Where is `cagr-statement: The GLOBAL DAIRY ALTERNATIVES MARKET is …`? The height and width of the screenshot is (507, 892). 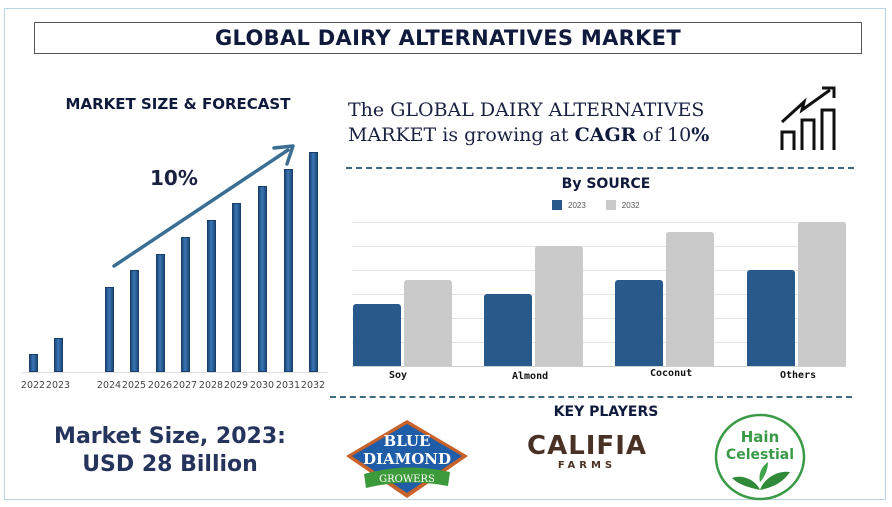 cagr-statement: The GLOBAL DAIRY ALTERNATIVES MARKET is … is located at coordinates (528, 123).